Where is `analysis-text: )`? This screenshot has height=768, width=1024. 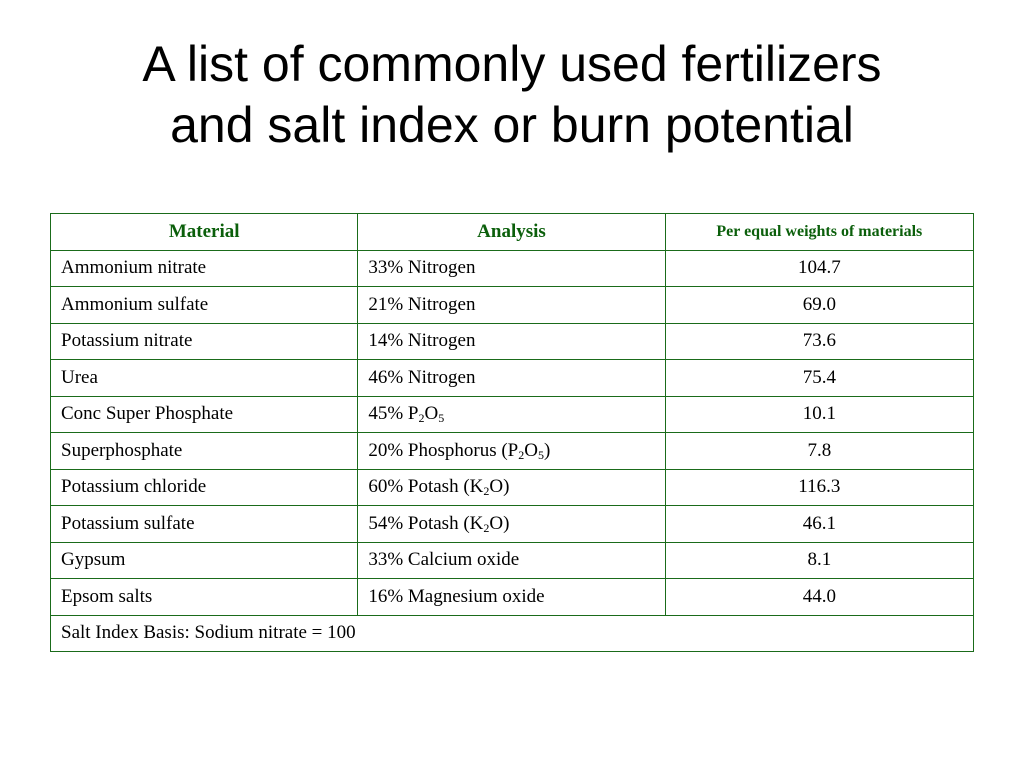 analysis-text: ) is located at coordinates (547, 450).